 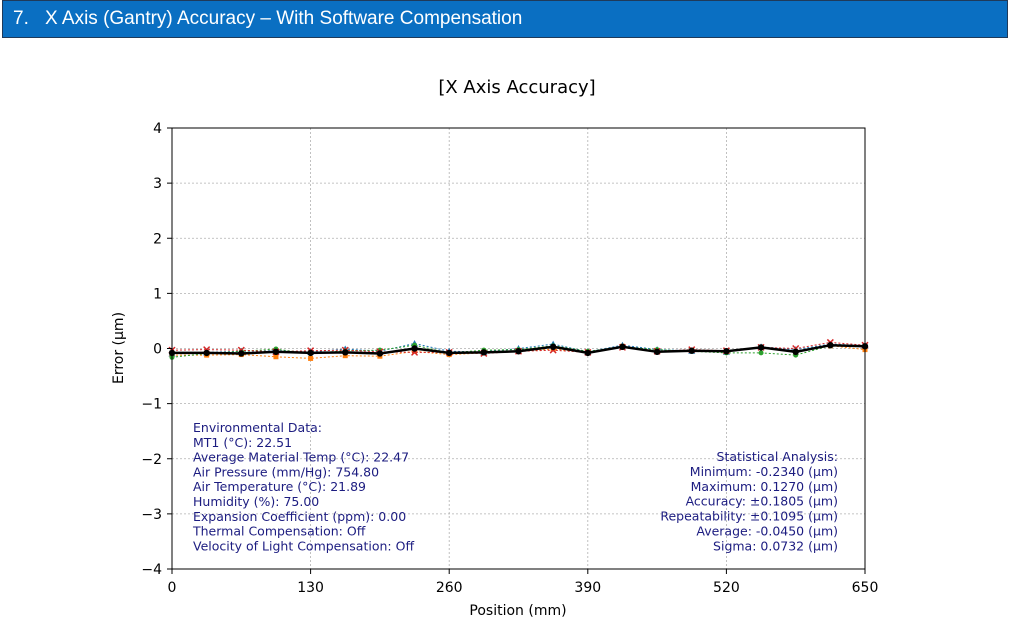 I want to click on environmental-line: Air Temperature (°C): 21.89, so click(x=279, y=486).